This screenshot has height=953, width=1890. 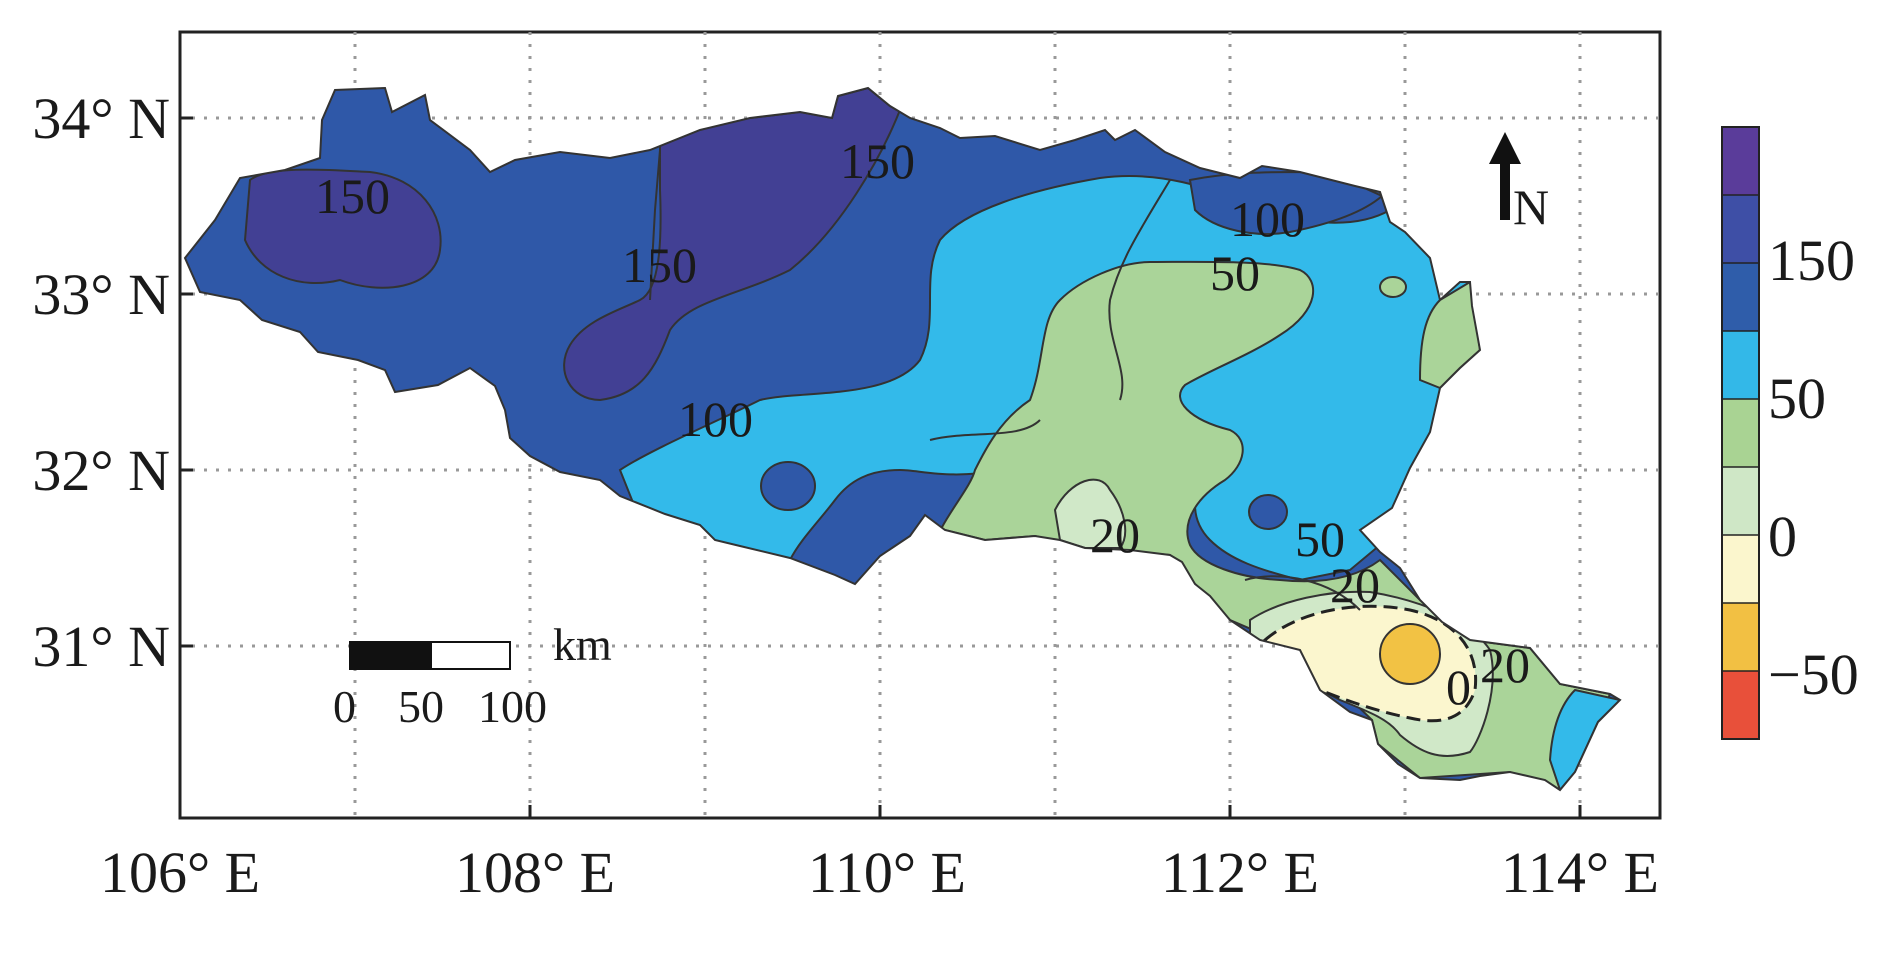 What do you see at coordinates (582, 644) in the screenshot?
I see `scale-bar-unit: km` at bounding box center [582, 644].